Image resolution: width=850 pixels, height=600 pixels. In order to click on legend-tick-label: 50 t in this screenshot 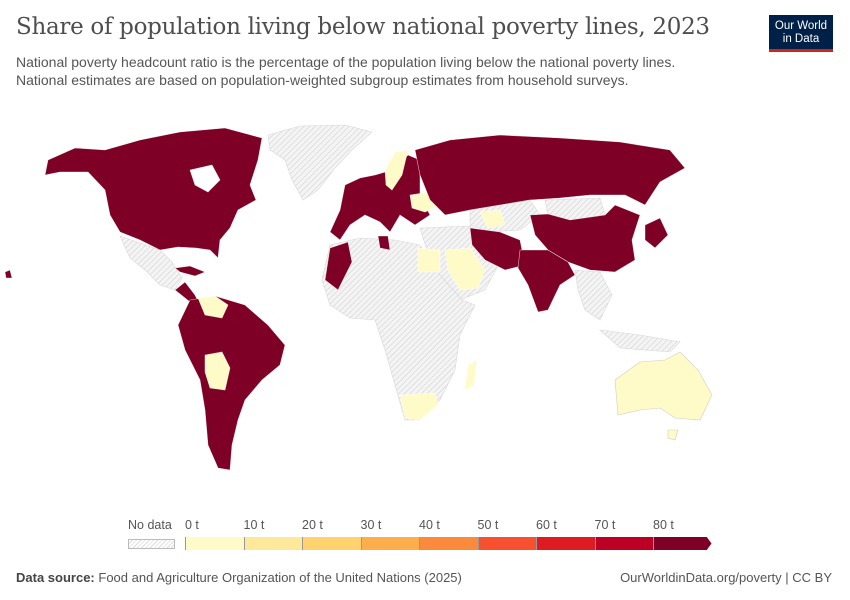, I will do `click(488, 525)`.